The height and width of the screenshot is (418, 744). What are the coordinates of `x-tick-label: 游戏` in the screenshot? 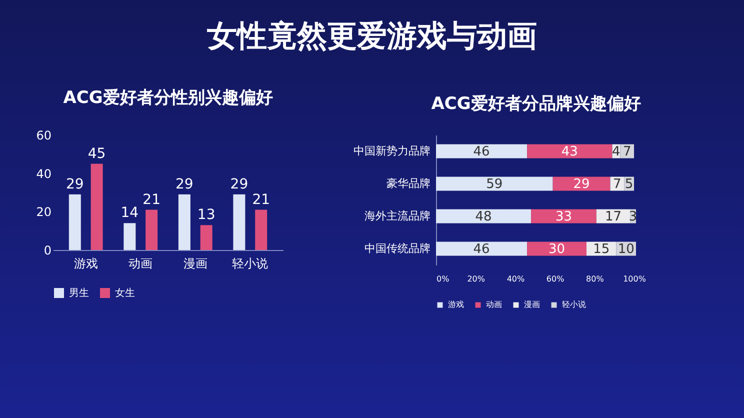 It's located at (86, 263).